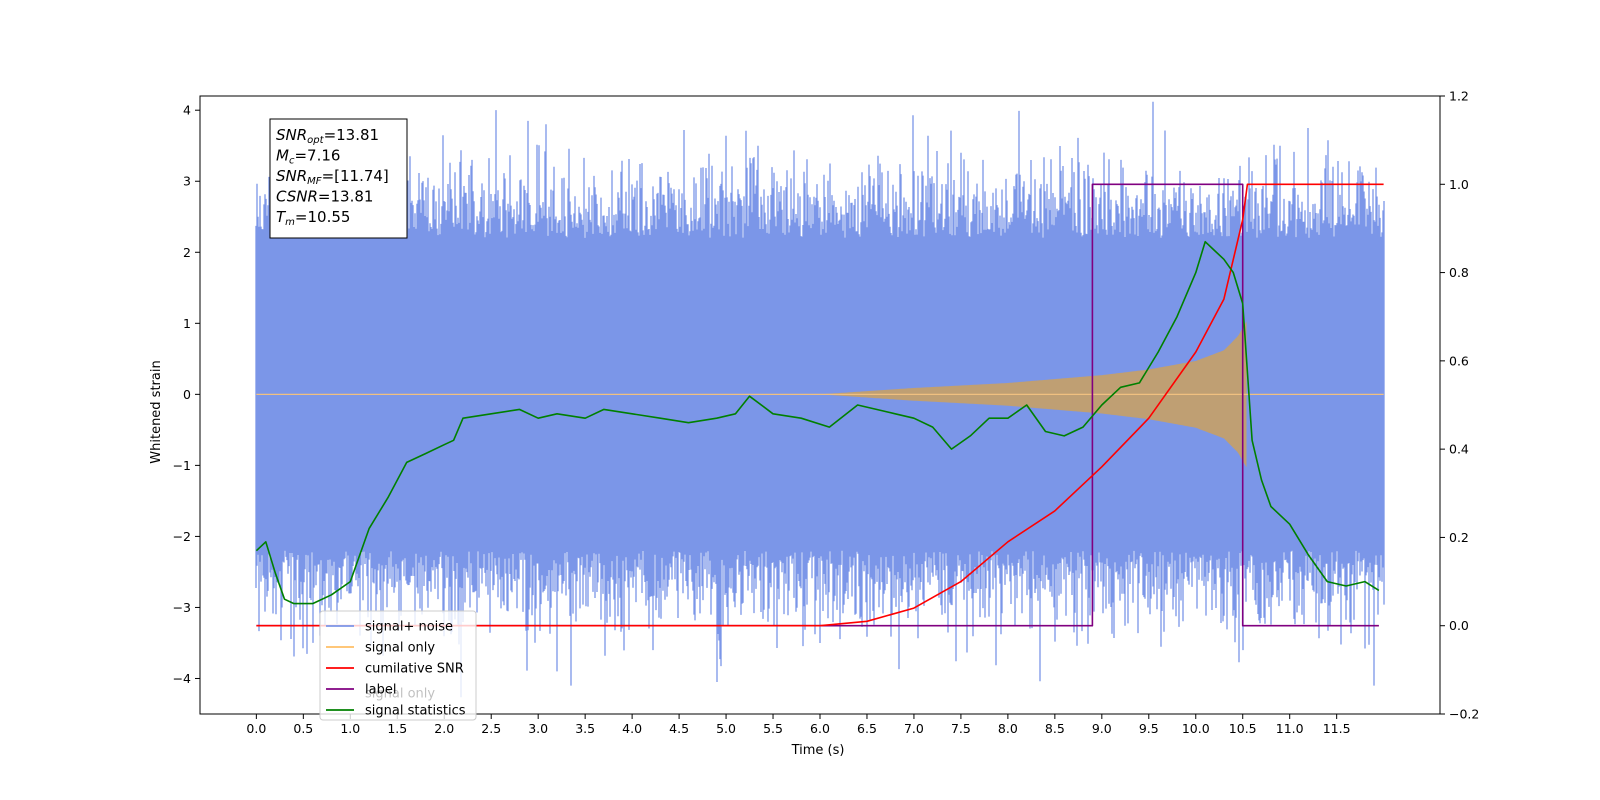  Describe the element at coordinates (1459, 360) in the screenshot. I see `y2-tick-label: 0.6` at that location.